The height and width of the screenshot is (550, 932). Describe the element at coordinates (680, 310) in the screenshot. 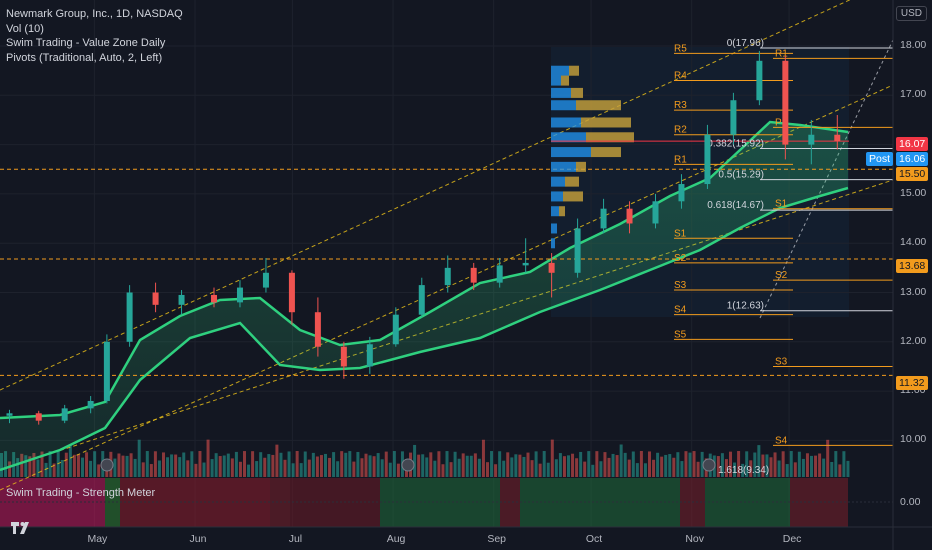

I see `pivot-label: S4` at that location.